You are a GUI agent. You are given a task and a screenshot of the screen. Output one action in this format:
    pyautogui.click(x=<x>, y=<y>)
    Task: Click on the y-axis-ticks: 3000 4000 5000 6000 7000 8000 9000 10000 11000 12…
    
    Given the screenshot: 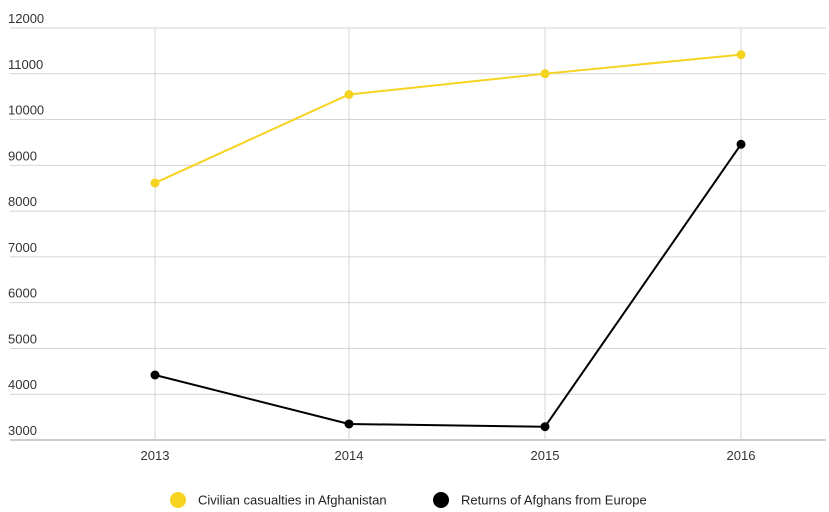 What is the action you would take?
    pyautogui.click(x=26, y=224)
    